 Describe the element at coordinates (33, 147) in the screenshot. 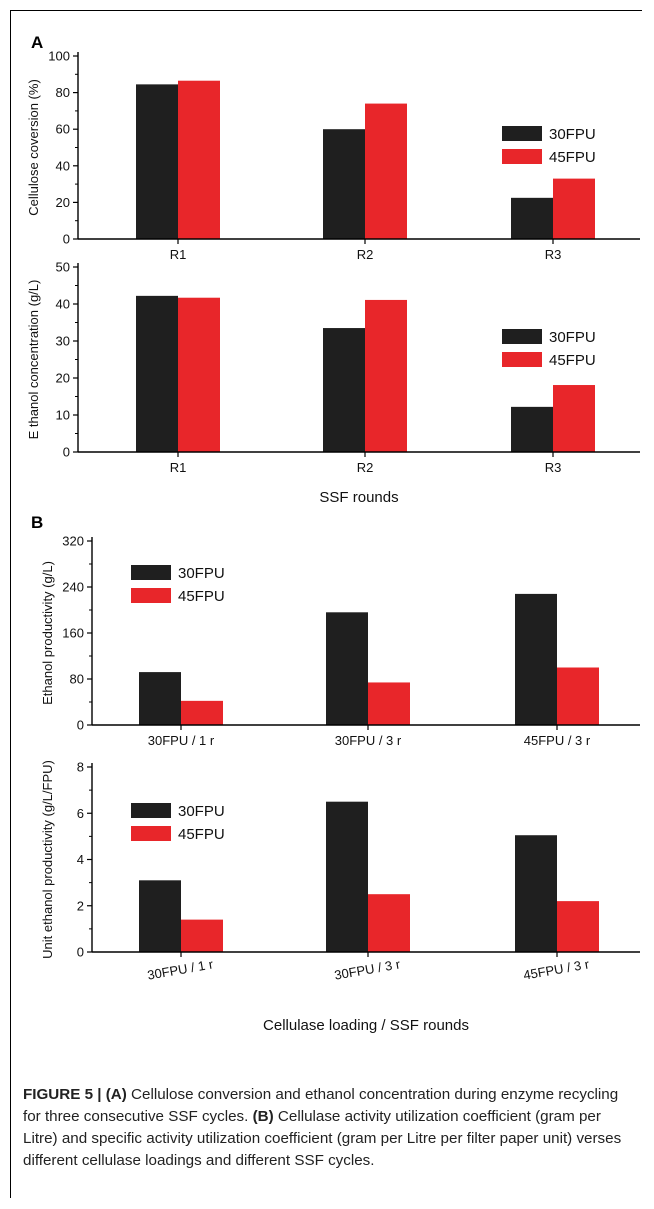

I see `y-axis-title: Cellulose coversion (%)` at that location.